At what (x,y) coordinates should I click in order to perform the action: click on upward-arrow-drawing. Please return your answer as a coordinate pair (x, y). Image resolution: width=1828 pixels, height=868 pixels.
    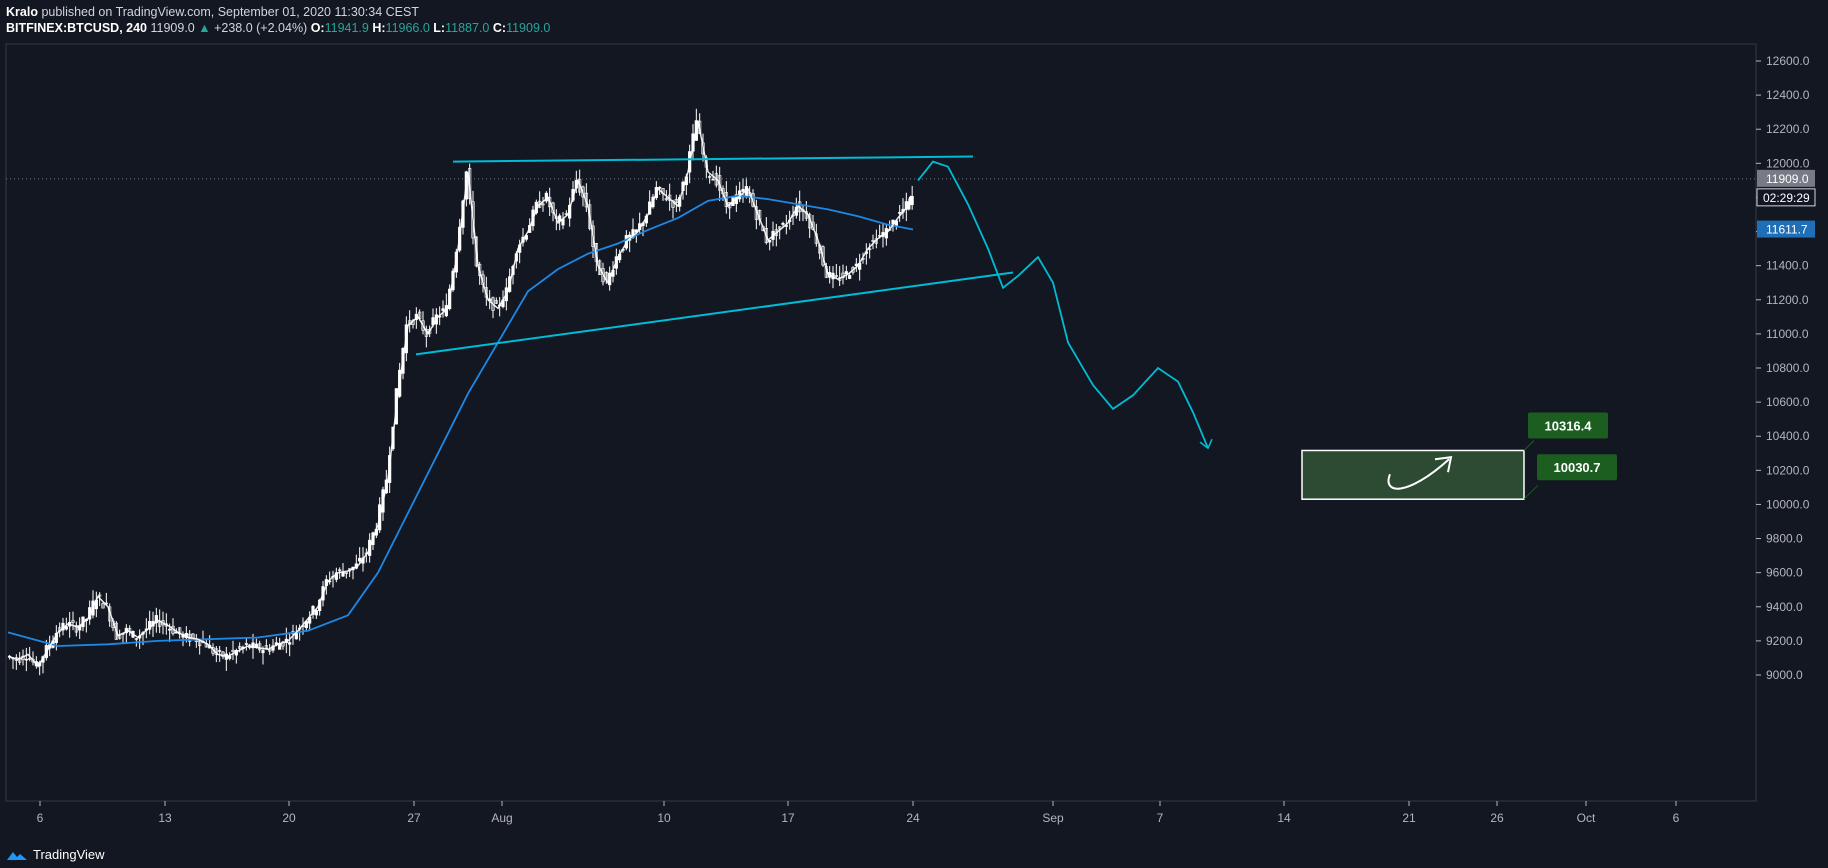
    Looking at the image, I should click on (1418, 474).